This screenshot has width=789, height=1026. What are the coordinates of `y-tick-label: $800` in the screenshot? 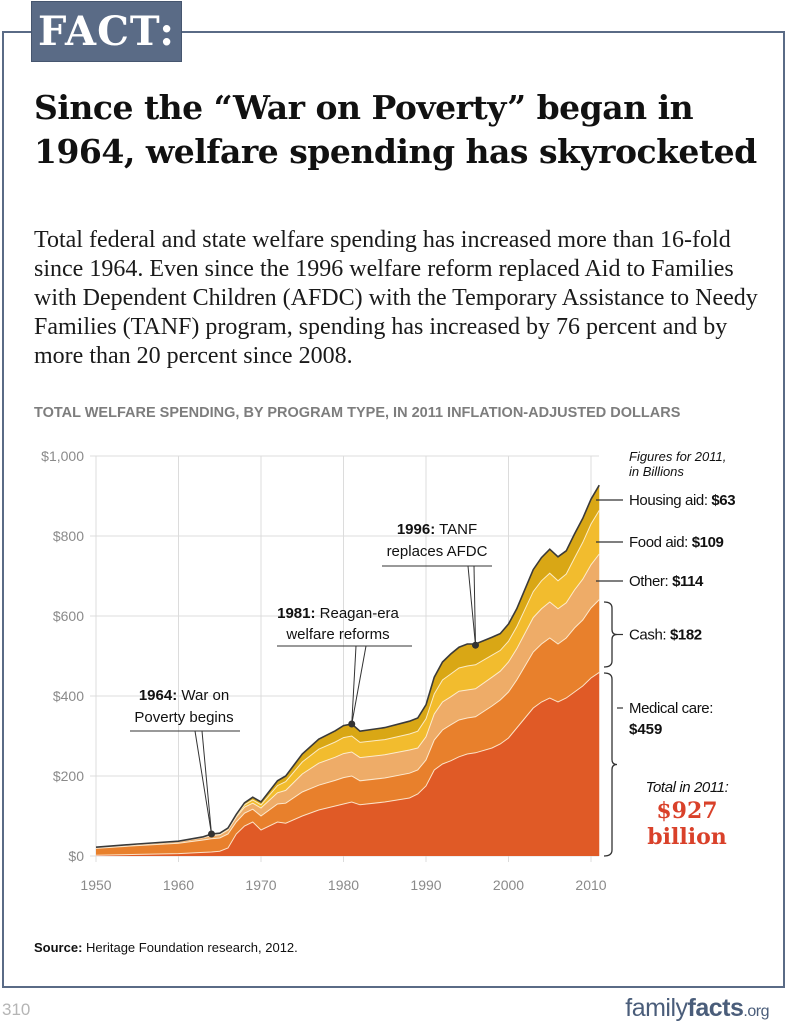 It's located at (68, 536).